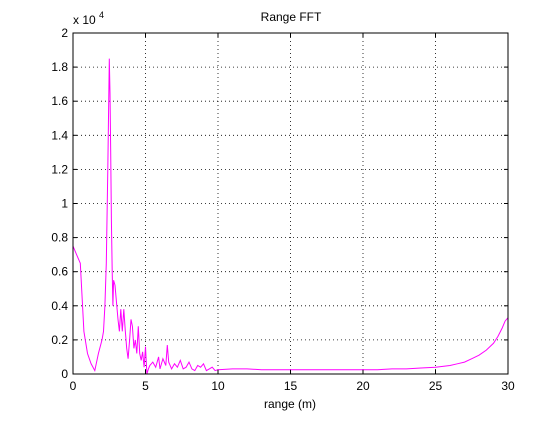 This screenshot has height=425, width=560. What do you see at coordinates (84, 20) in the screenshot?
I see `y-exponent-base: x 10` at bounding box center [84, 20].